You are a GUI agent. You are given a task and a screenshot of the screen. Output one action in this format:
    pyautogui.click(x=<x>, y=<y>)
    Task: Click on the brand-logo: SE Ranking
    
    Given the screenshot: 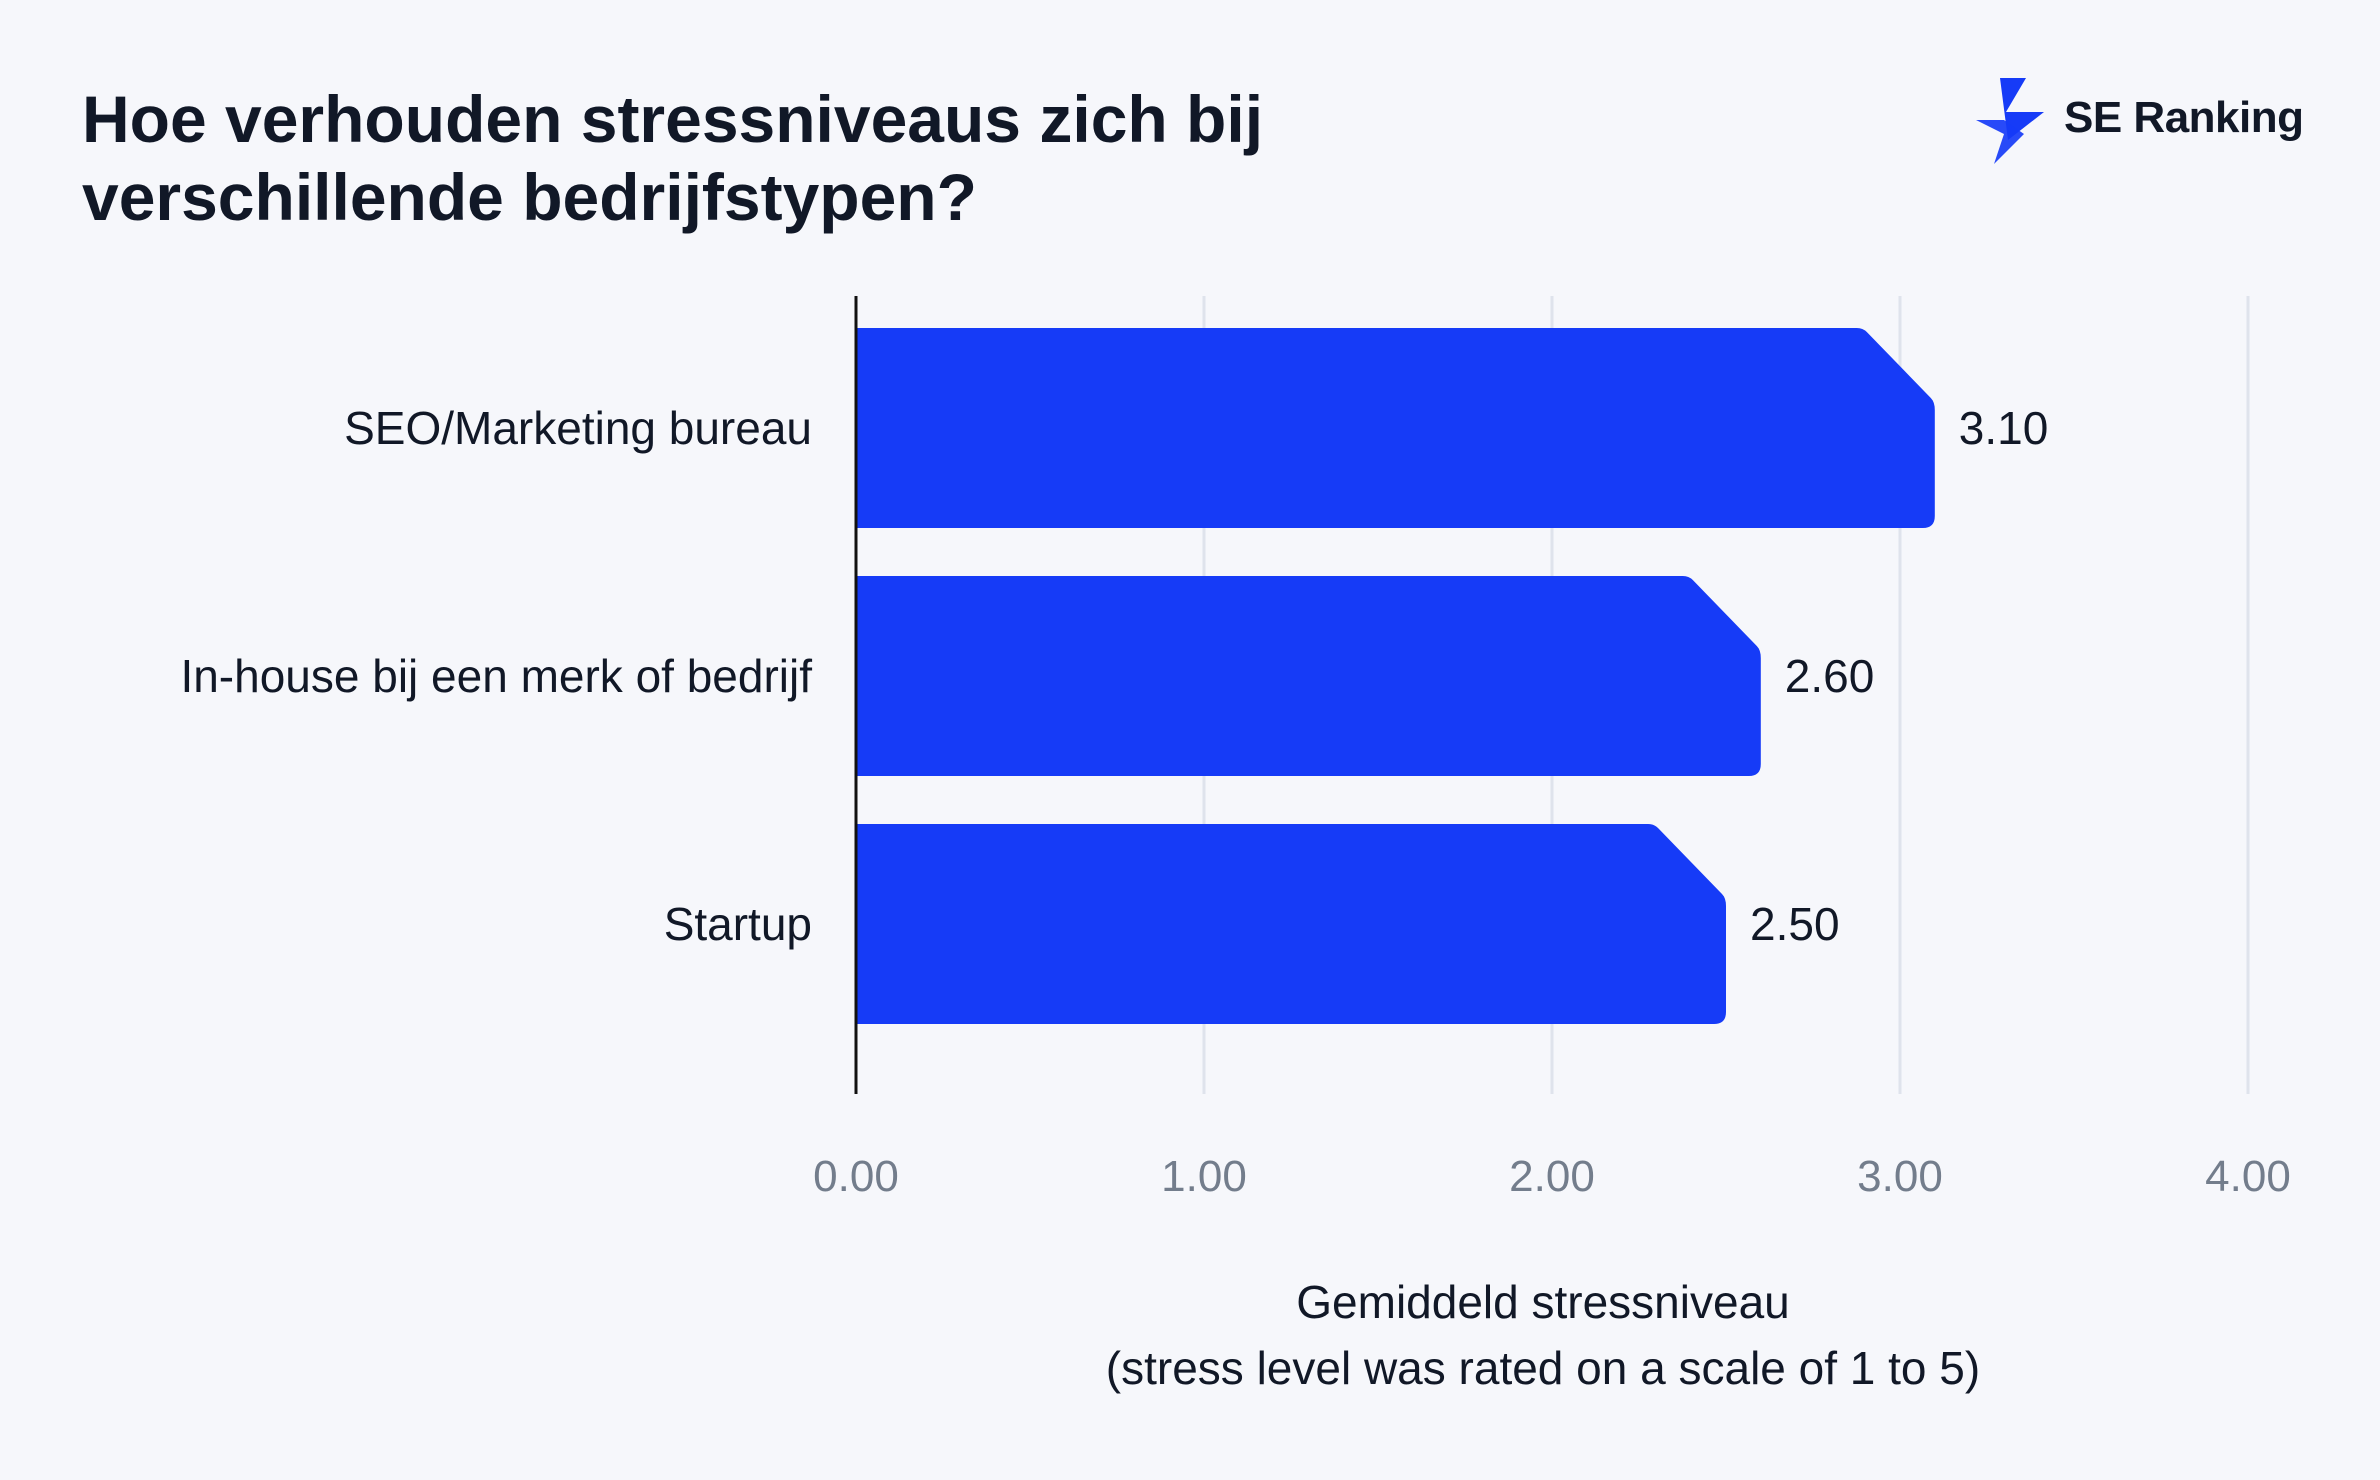 What is the action you would take?
    pyautogui.click(x=2140, y=121)
    